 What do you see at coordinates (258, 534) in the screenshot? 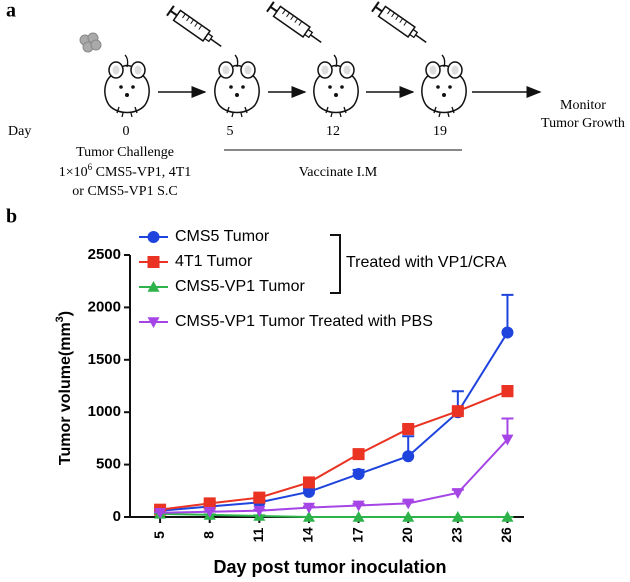
I see `x-tick-label: 11` at bounding box center [258, 534].